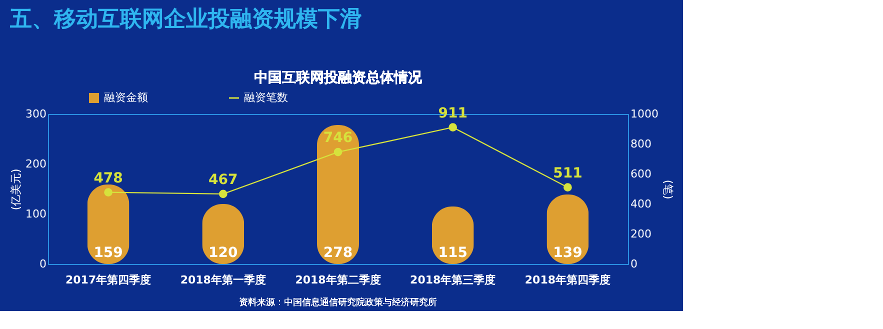 The height and width of the screenshot is (329, 883). What do you see at coordinates (567, 173) in the screenshot?
I see `data-label: 511` at bounding box center [567, 173].